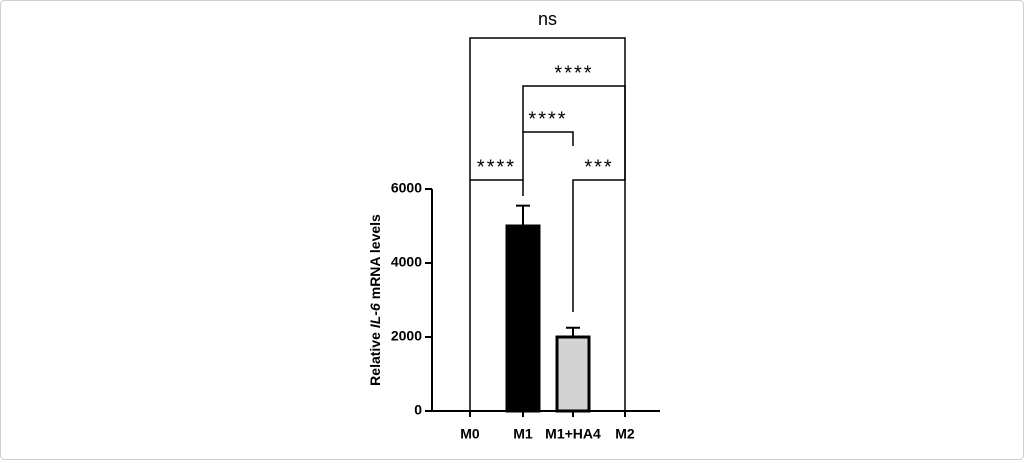 The width and height of the screenshot is (1024, 460). I want to click on x-tick-label: M1, so click(523, 434).